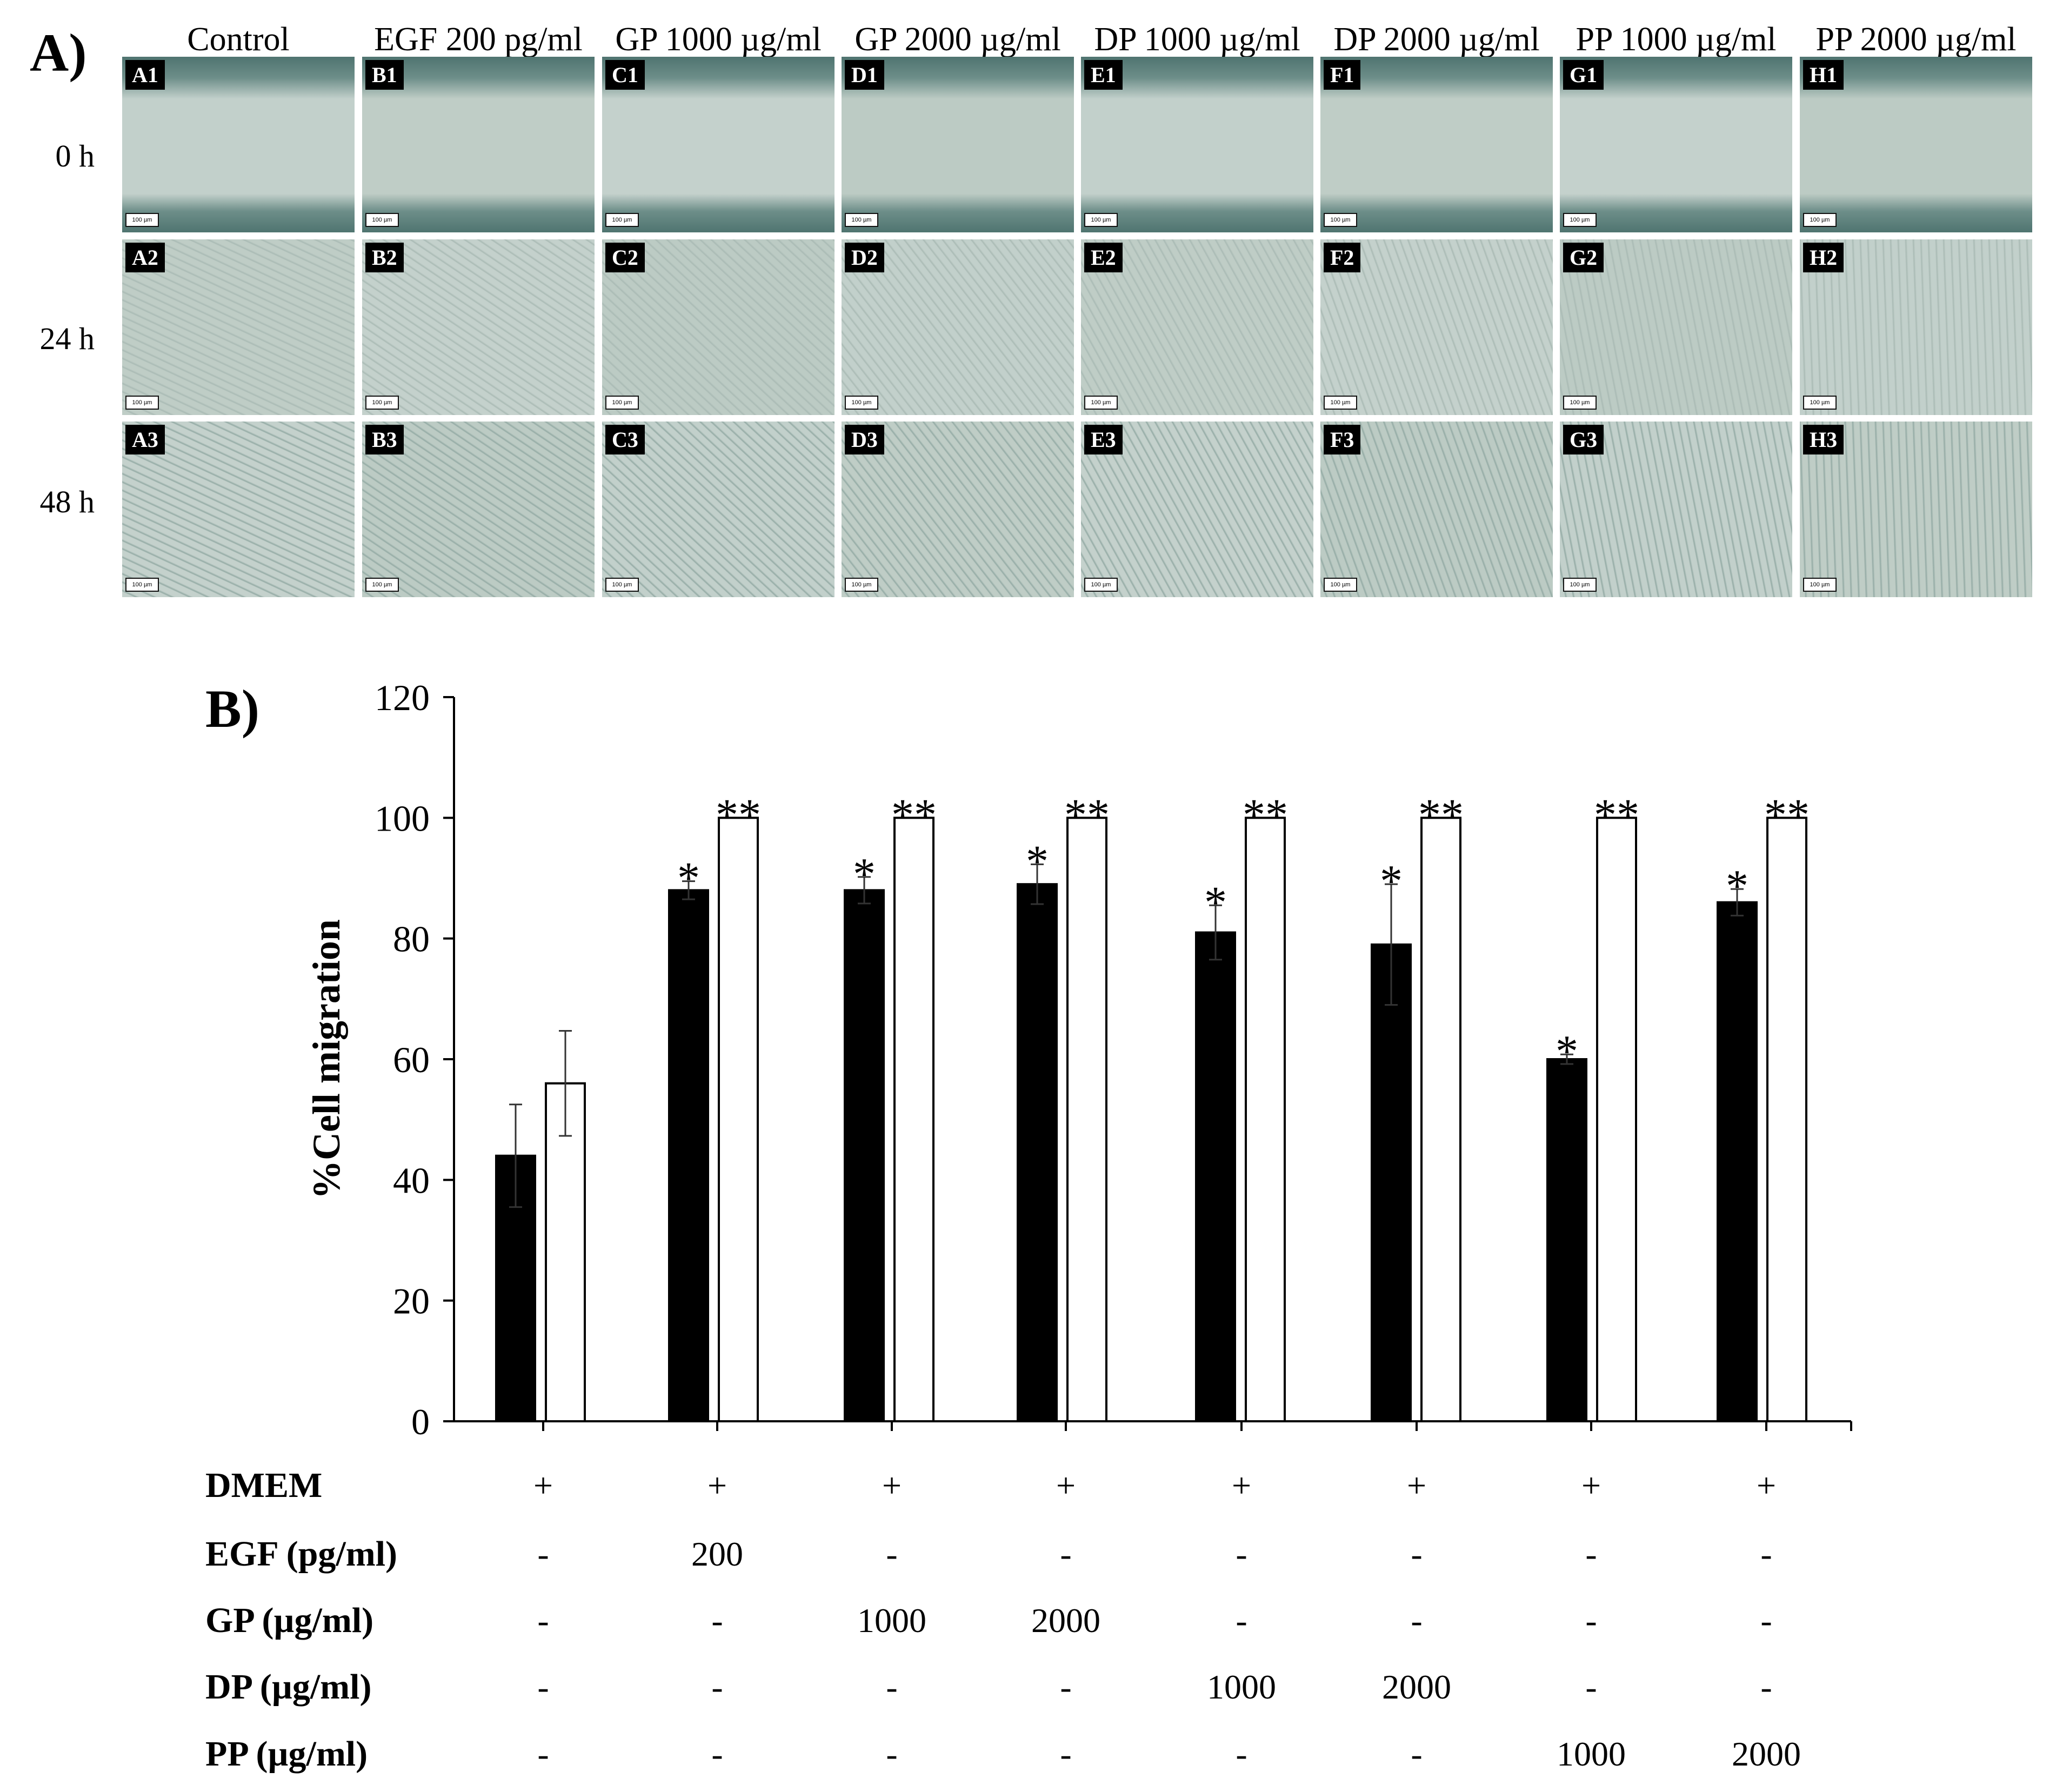  What do you see at coordinates (478, 39) in the screenshot?
I see `column-header: EGF 200 pg/ml` at bounding box center [478, 39].